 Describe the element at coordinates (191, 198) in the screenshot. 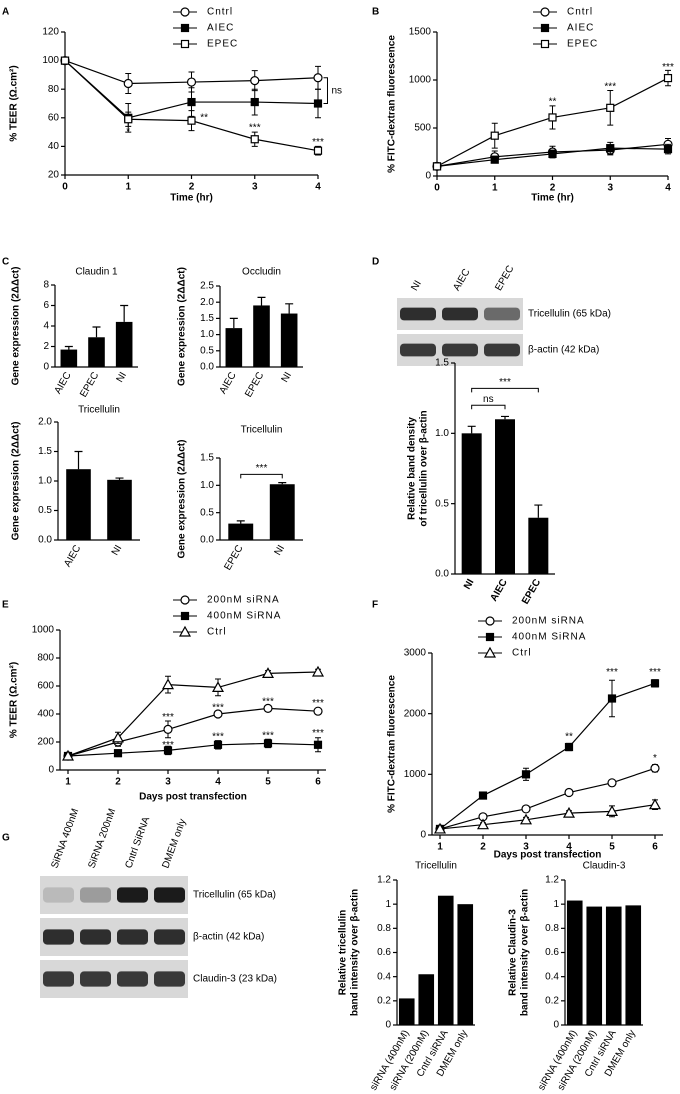

I see `x-axis-label: Time (hr)` at that location.